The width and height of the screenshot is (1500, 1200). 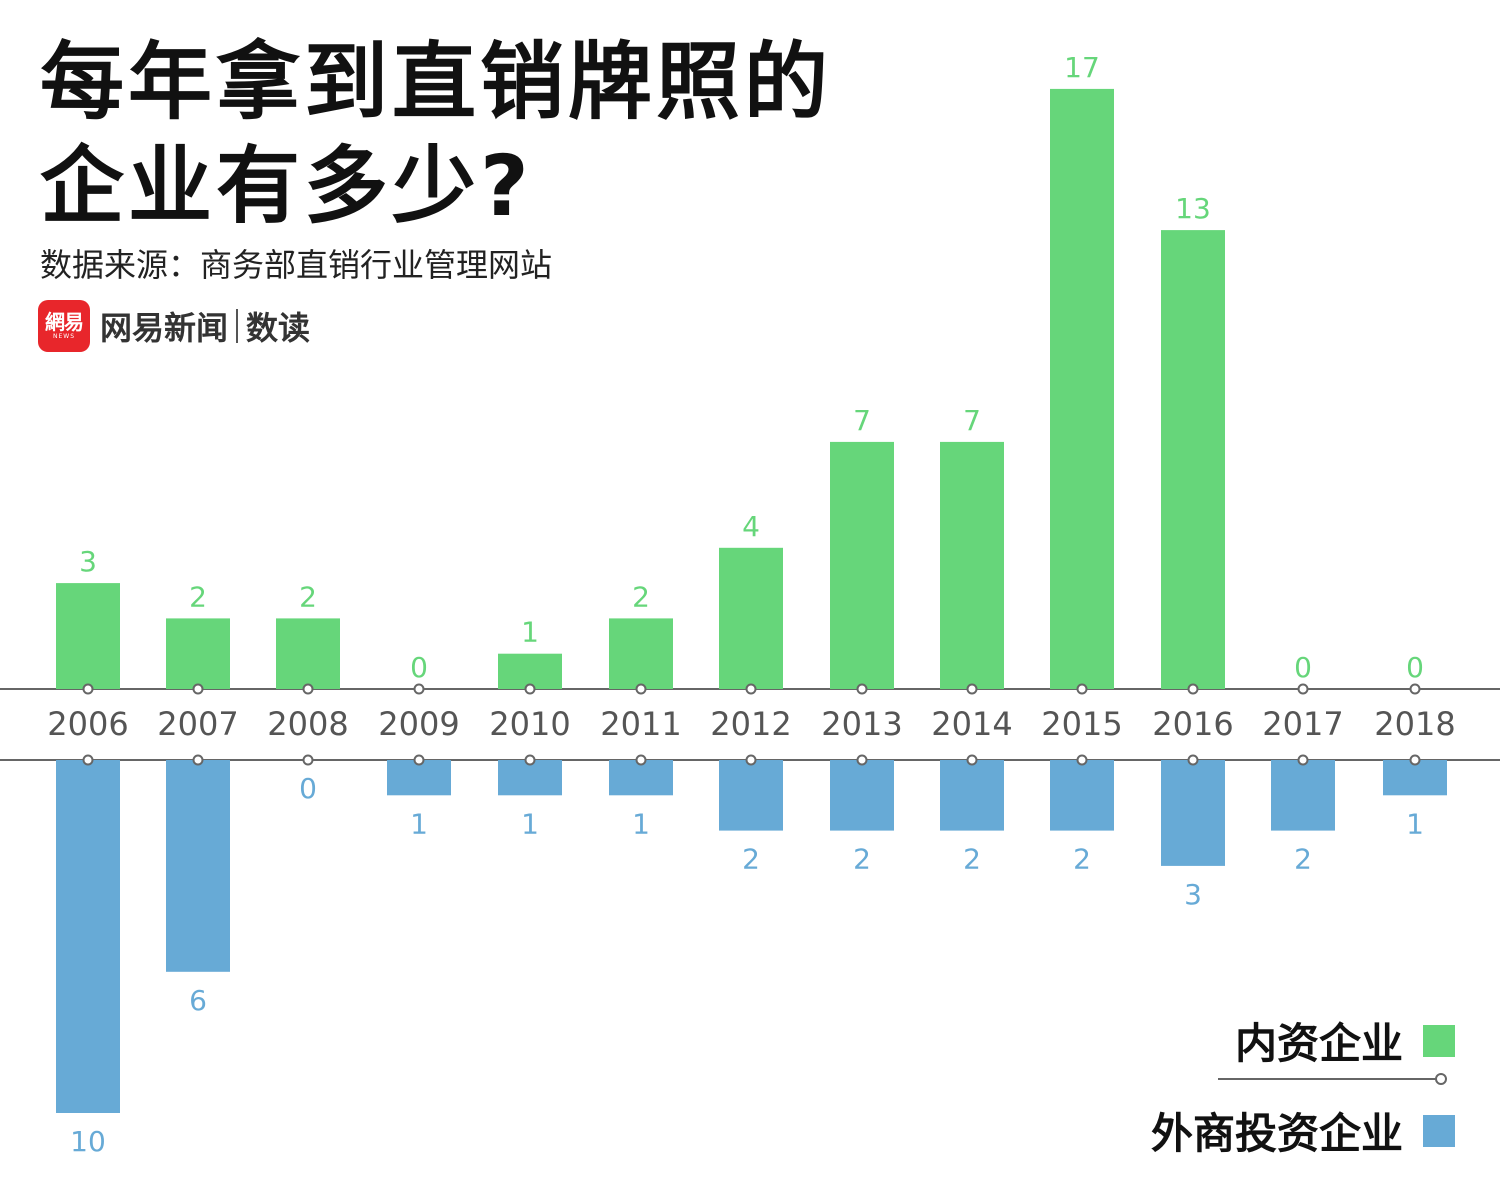 I want to click on bar-domestic-2008, so click(x=308, y=653).